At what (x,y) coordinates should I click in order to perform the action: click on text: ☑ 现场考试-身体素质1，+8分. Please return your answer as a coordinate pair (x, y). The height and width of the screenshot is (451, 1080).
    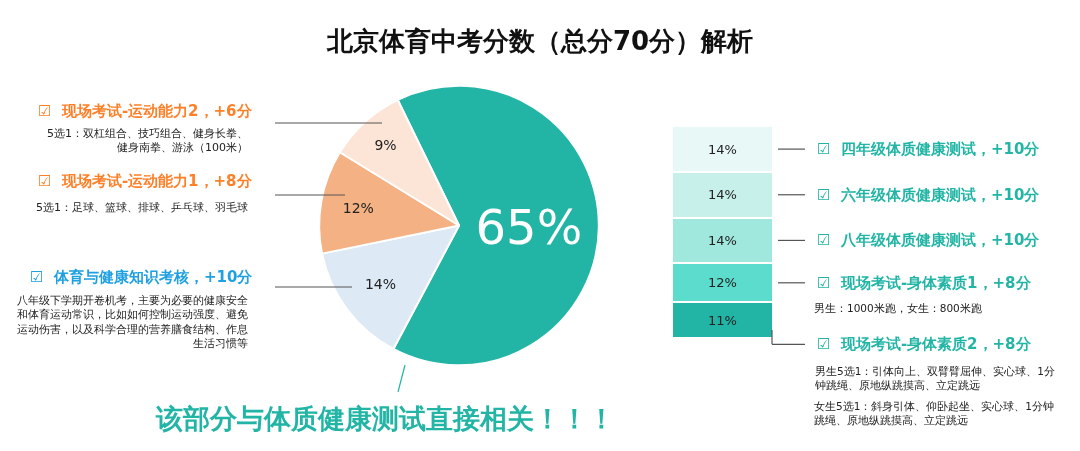
    Looking at the image, I should click on (924, 283).